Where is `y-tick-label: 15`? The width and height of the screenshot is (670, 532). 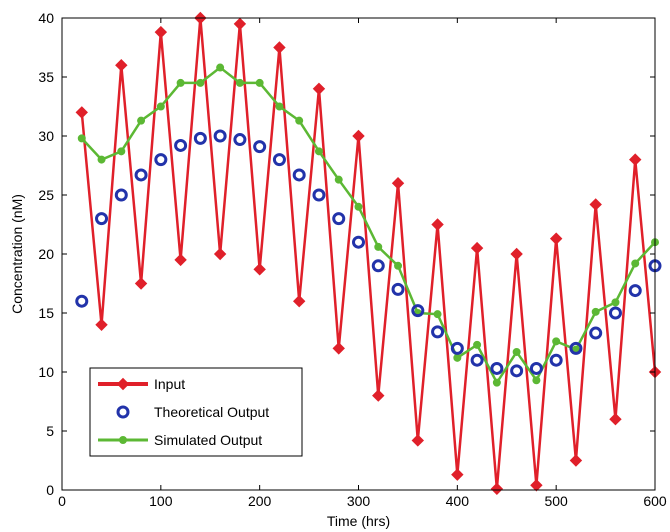
y-tick-label: 15 is located at coordinates (46, 313).